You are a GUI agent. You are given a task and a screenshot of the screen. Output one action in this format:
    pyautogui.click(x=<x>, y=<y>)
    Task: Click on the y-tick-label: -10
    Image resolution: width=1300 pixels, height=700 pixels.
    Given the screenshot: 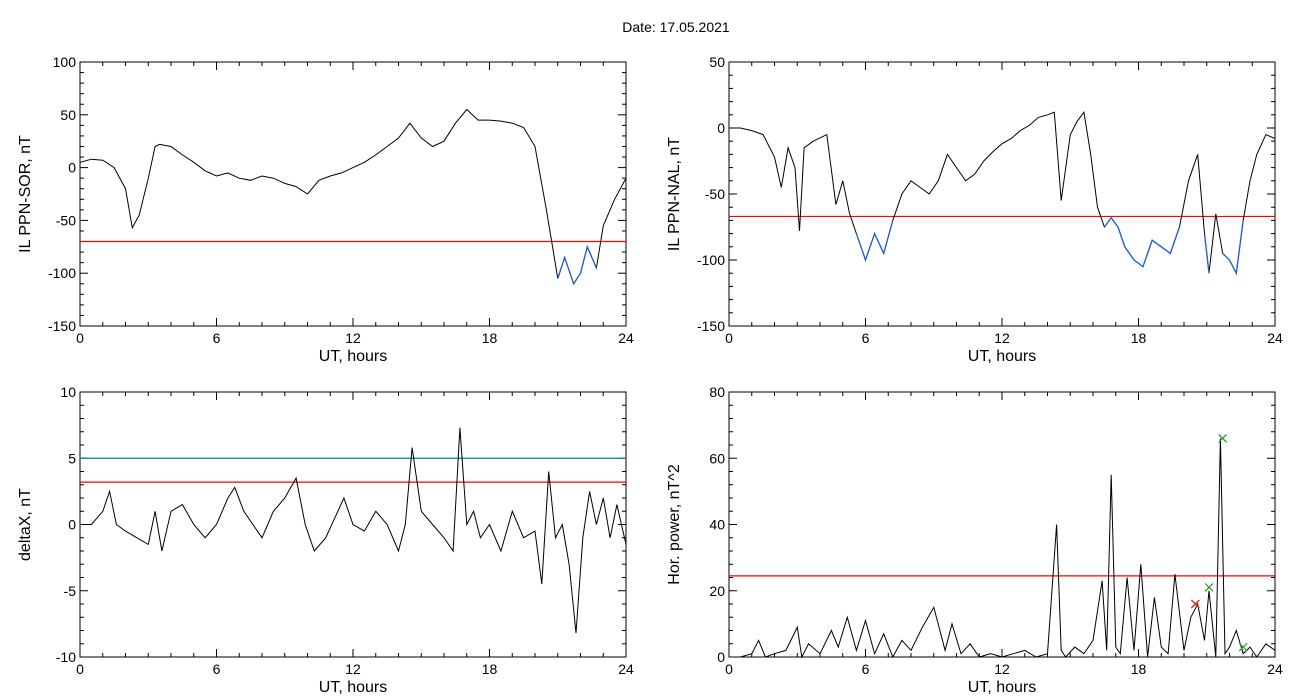 What is the action you would take?
    pyautogui.click(x=66, y=657)
    